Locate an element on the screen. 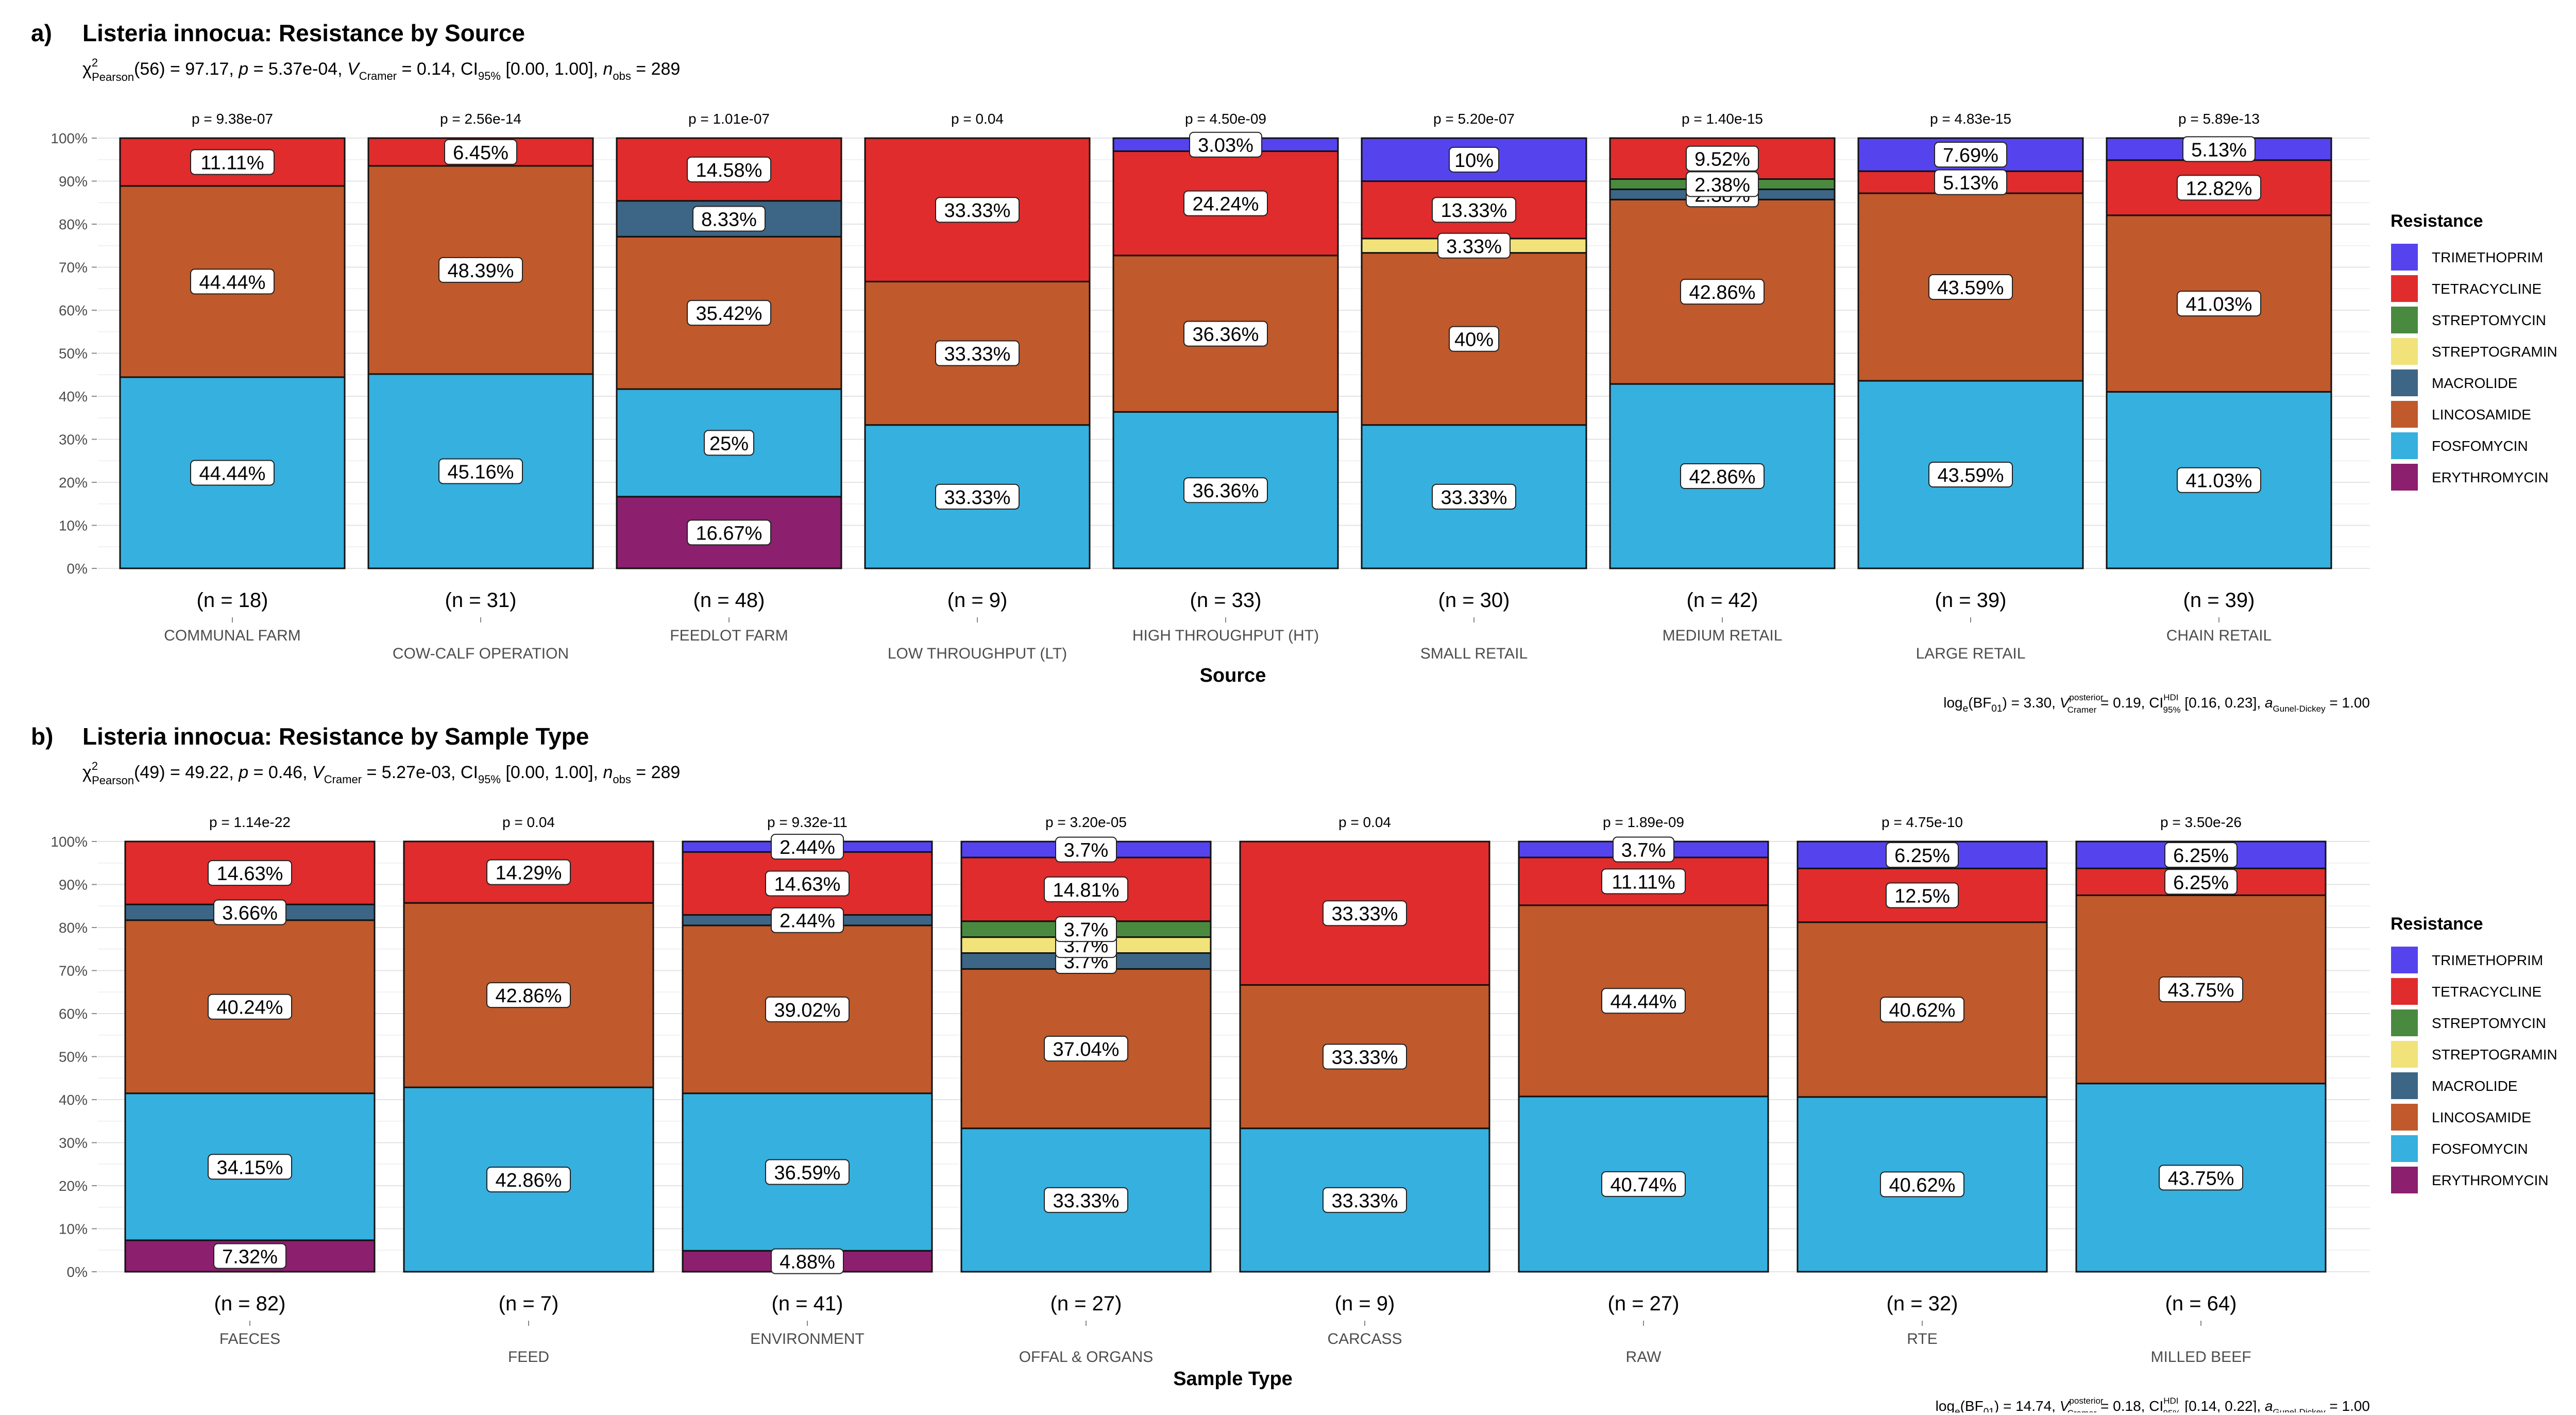 This screenshot has width=2576, height=1415. legend-label: FOSFOMYCIN is located at coordinates (2480, 1149).